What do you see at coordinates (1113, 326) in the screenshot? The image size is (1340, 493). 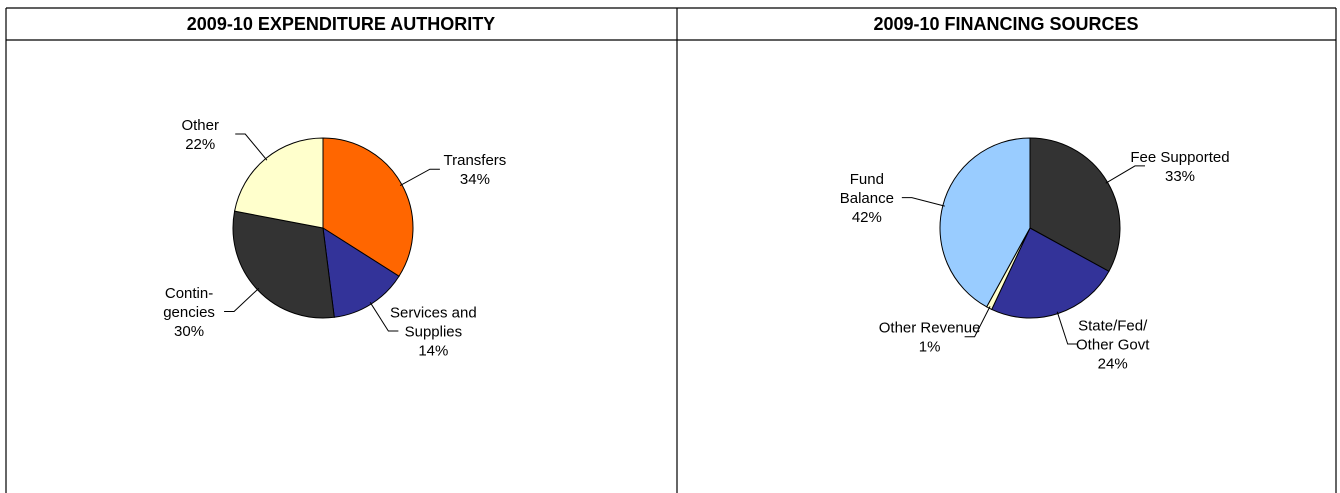 I see `label-line: State/Fed/` at bounding box center [1113, 326].